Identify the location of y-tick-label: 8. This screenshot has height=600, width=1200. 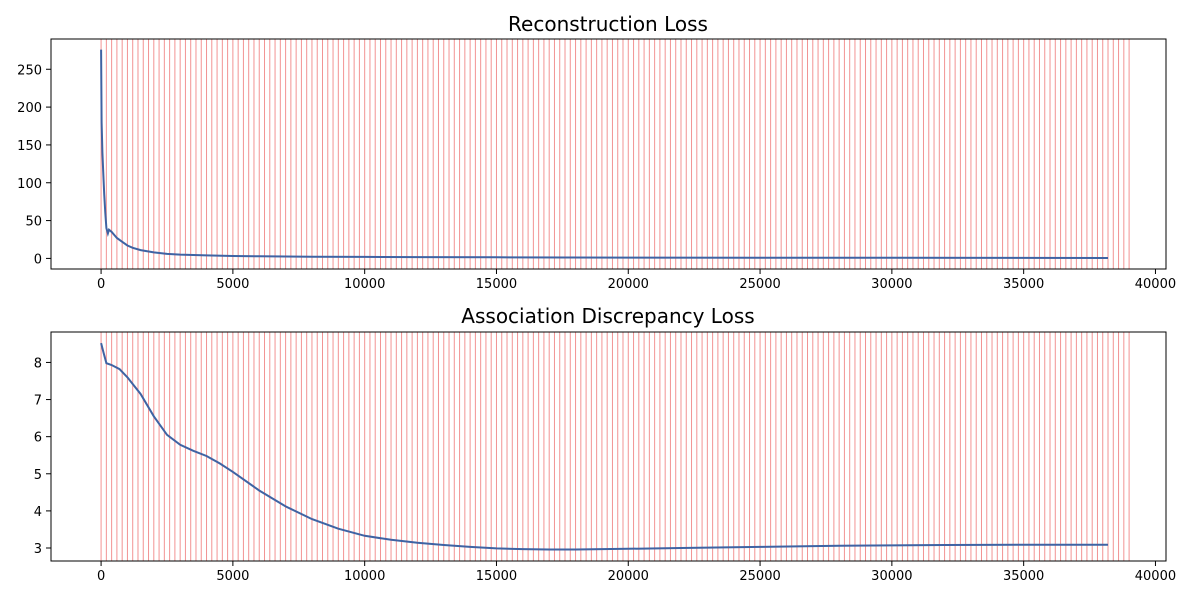
(38, 363).